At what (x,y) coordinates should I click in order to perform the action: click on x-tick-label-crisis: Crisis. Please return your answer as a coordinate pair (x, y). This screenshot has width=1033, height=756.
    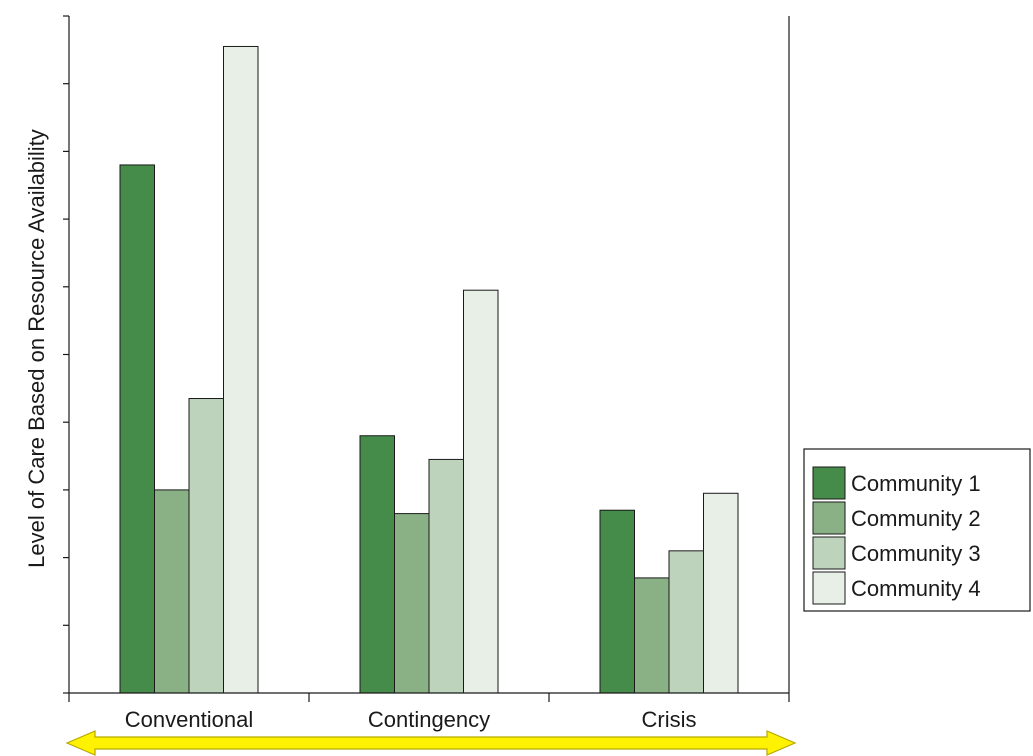
    Looking at the image, I should click on (669, 719).